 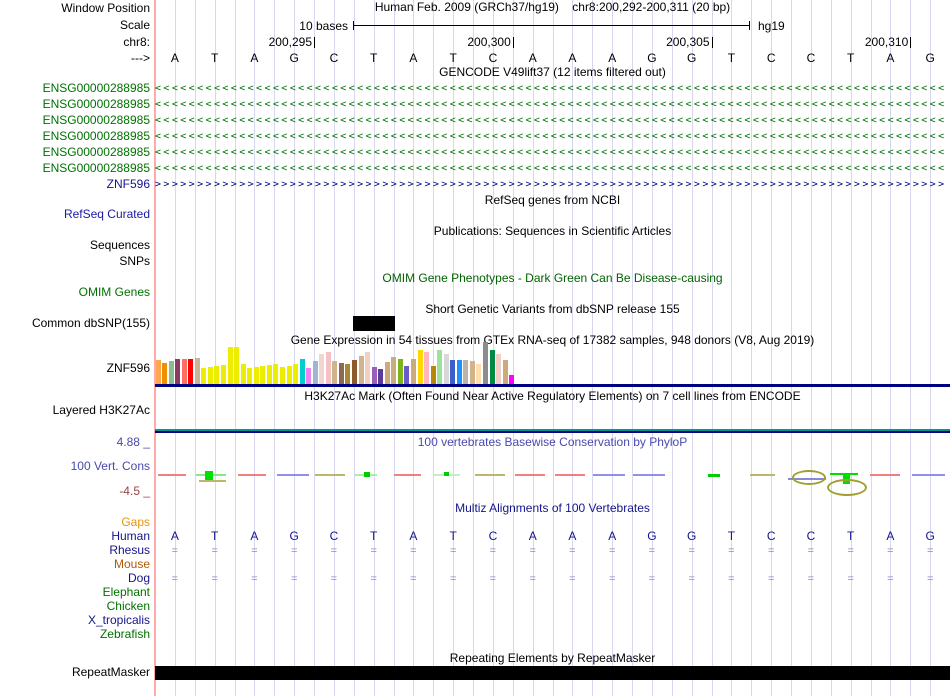 I want to click on base-letter: A, so click(x=532, y=58).